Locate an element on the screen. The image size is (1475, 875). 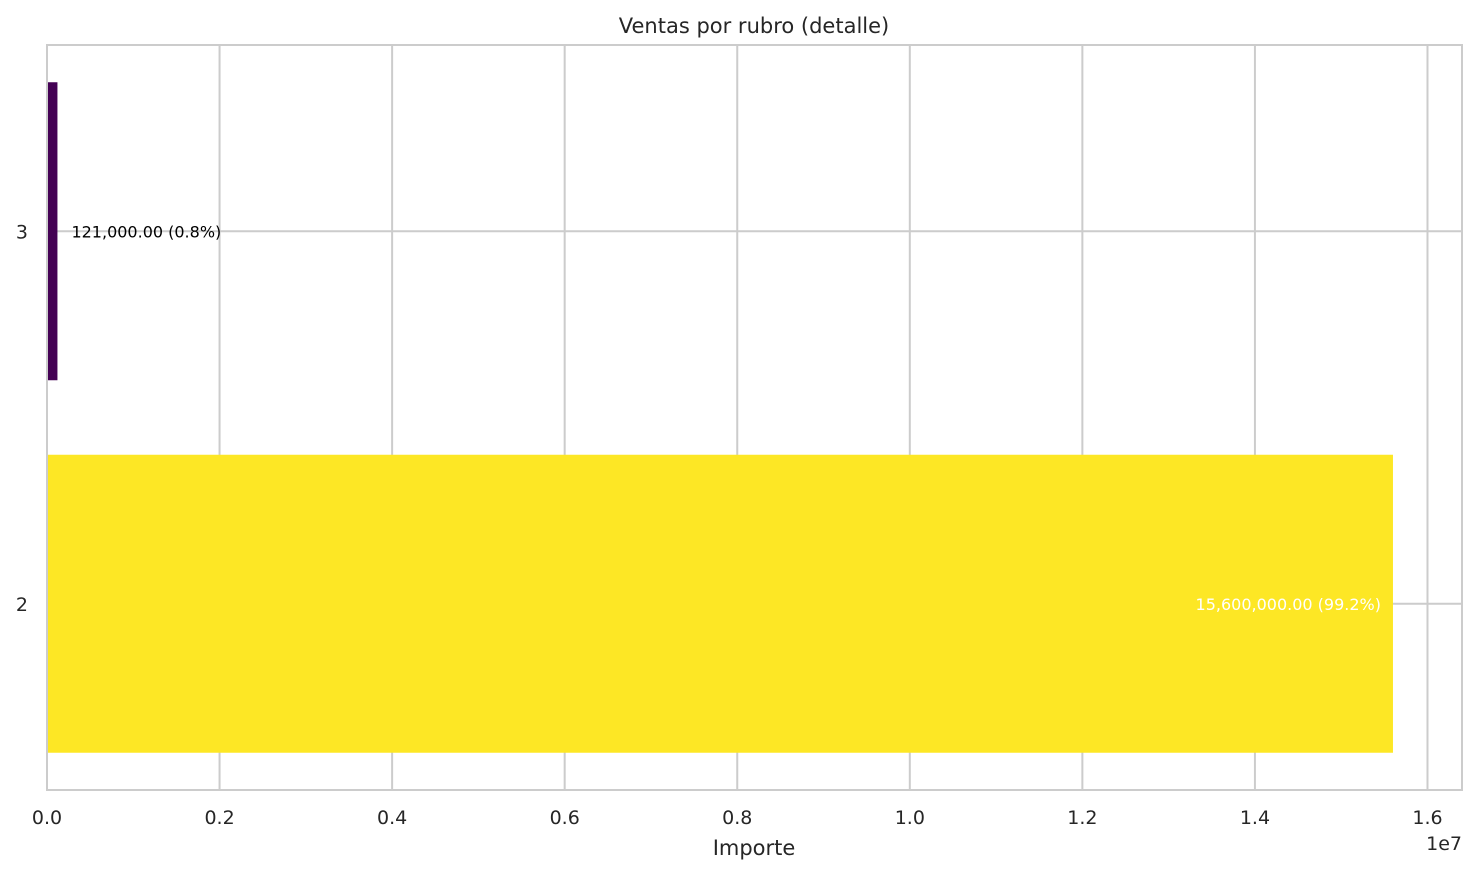
x-tick-label: 0.6 is located at coordinates (565, 818).